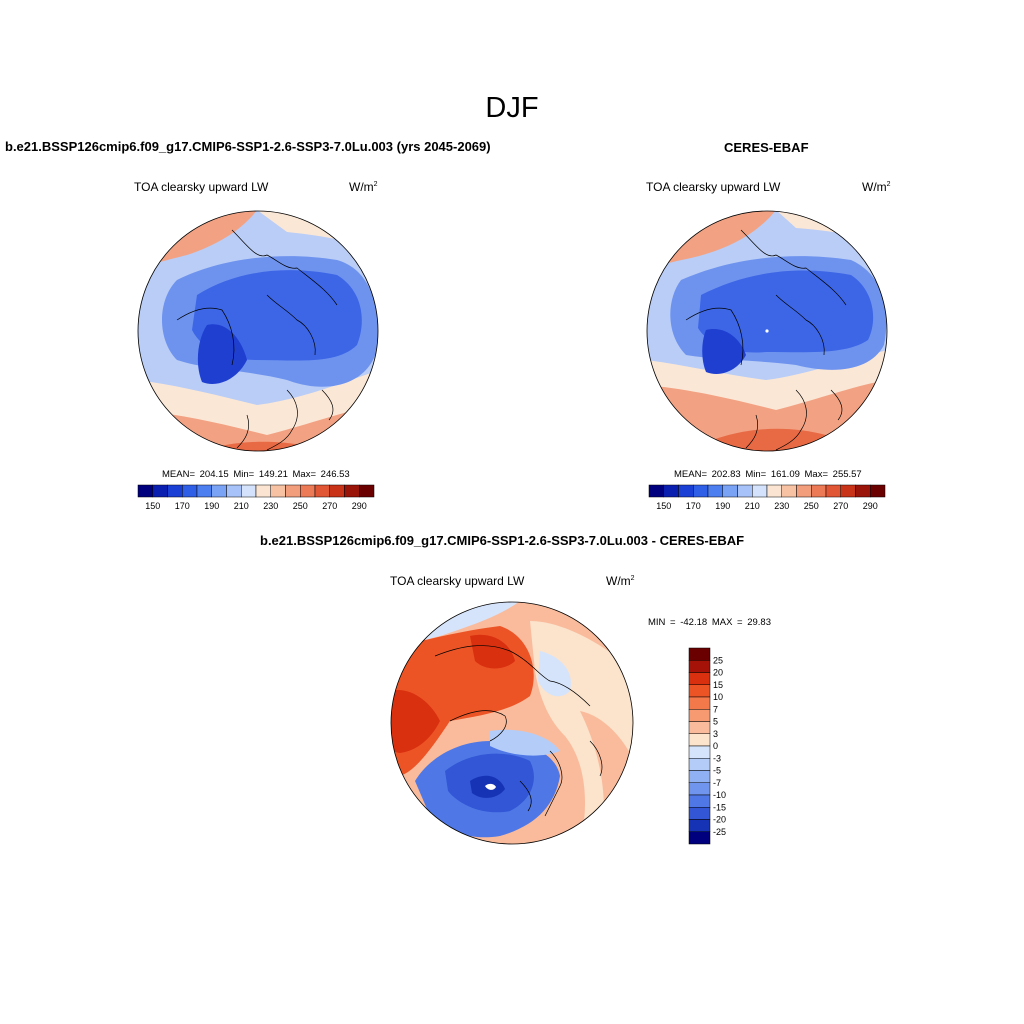 The image size is (1024, 1024). I want to click on panel-2-colorbar: 150 170 190 210 230 250 270 290, so click(767, 497).